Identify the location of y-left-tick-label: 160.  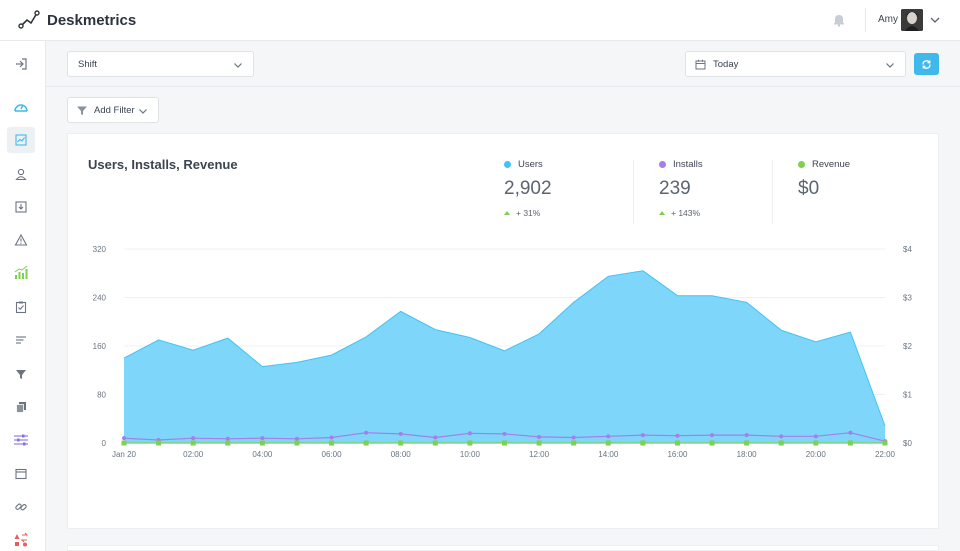
(100, 346).